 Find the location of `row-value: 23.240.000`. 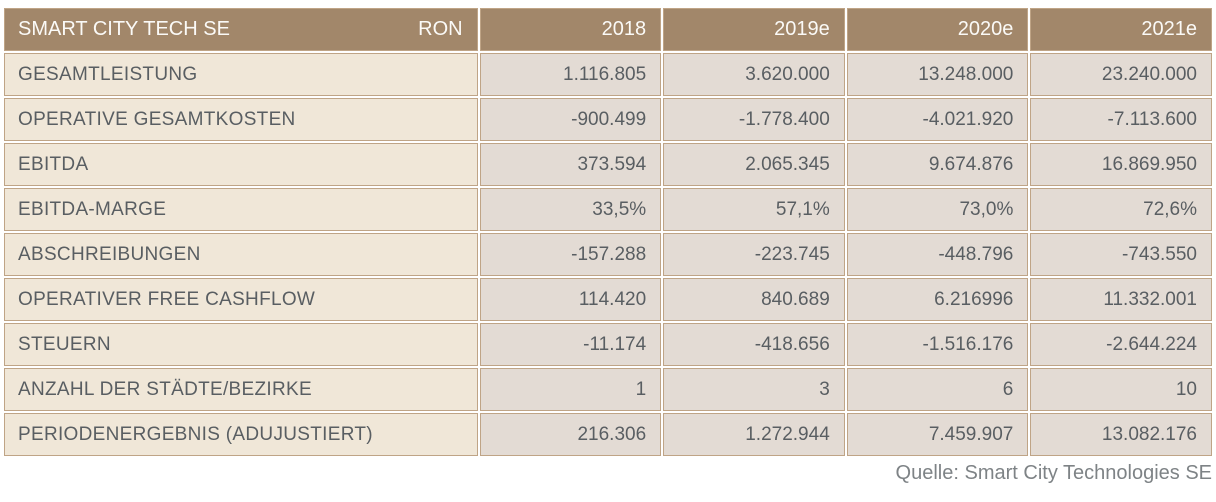

row-value: 23.240.000 is located at coordinates (1121, 74).